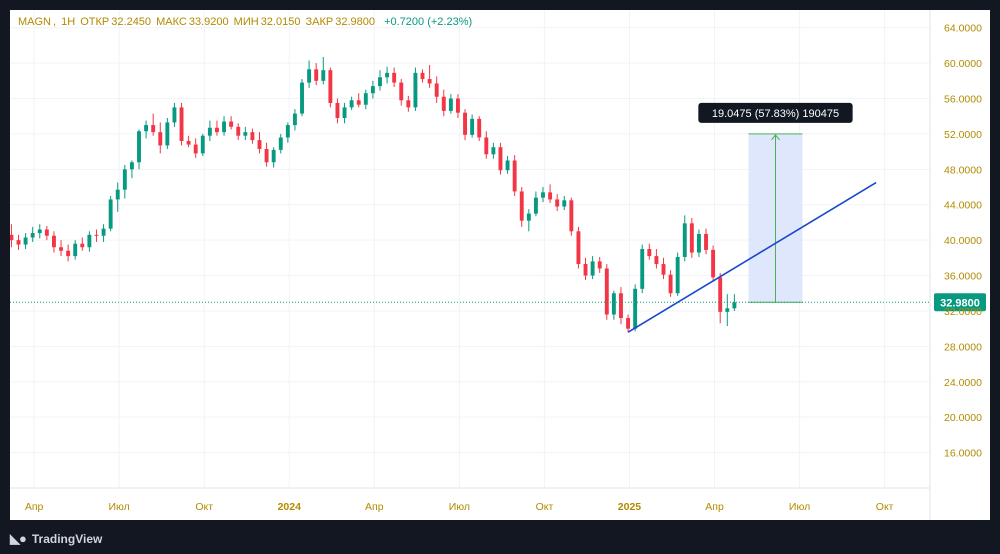 The image size is (1000, 554). What do you see at coordinates (131, 22) in the screenshot?
I see `legend-open: 32.2450` at bounding box center [131, 22].